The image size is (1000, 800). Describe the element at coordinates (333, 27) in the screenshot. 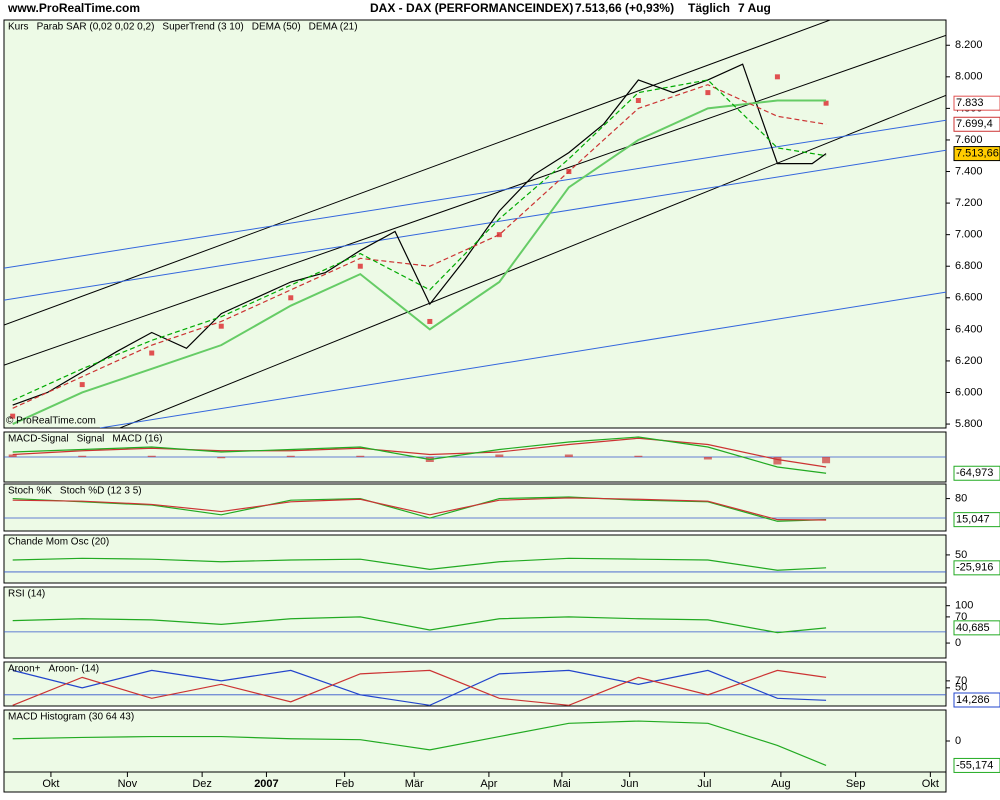

I see `legend-entry: DEMA (21)` at that location.